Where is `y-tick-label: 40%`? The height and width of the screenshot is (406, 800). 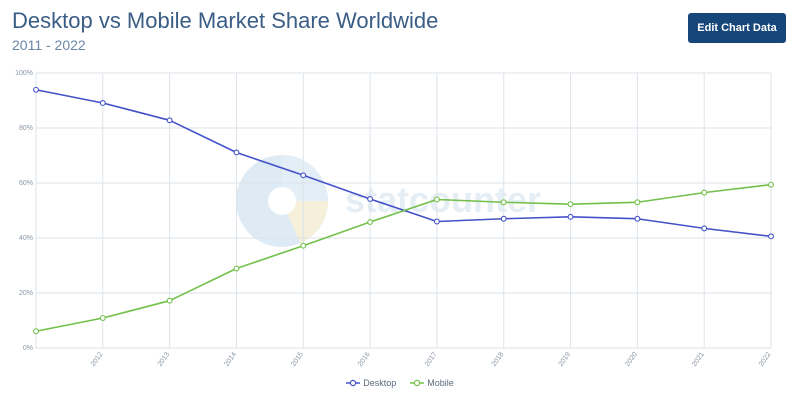
y-tick-label: 40% is located at coordinates (26, 238).